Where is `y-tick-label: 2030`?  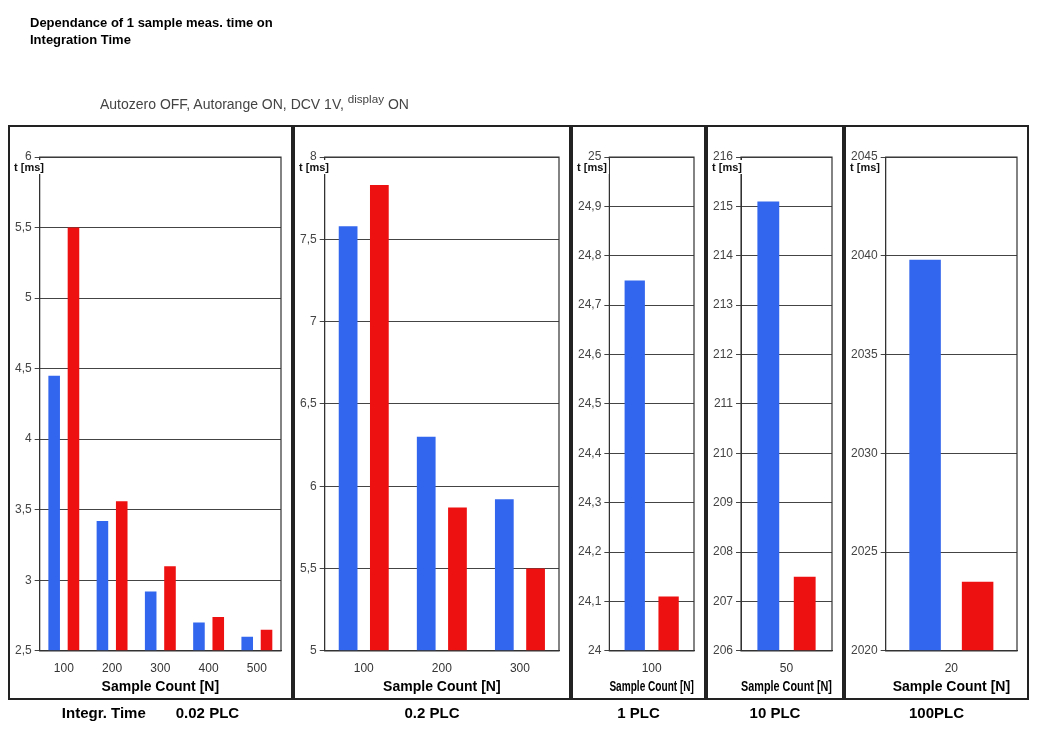
y-tick-label: 2030 is located at coordinates (864, 452).